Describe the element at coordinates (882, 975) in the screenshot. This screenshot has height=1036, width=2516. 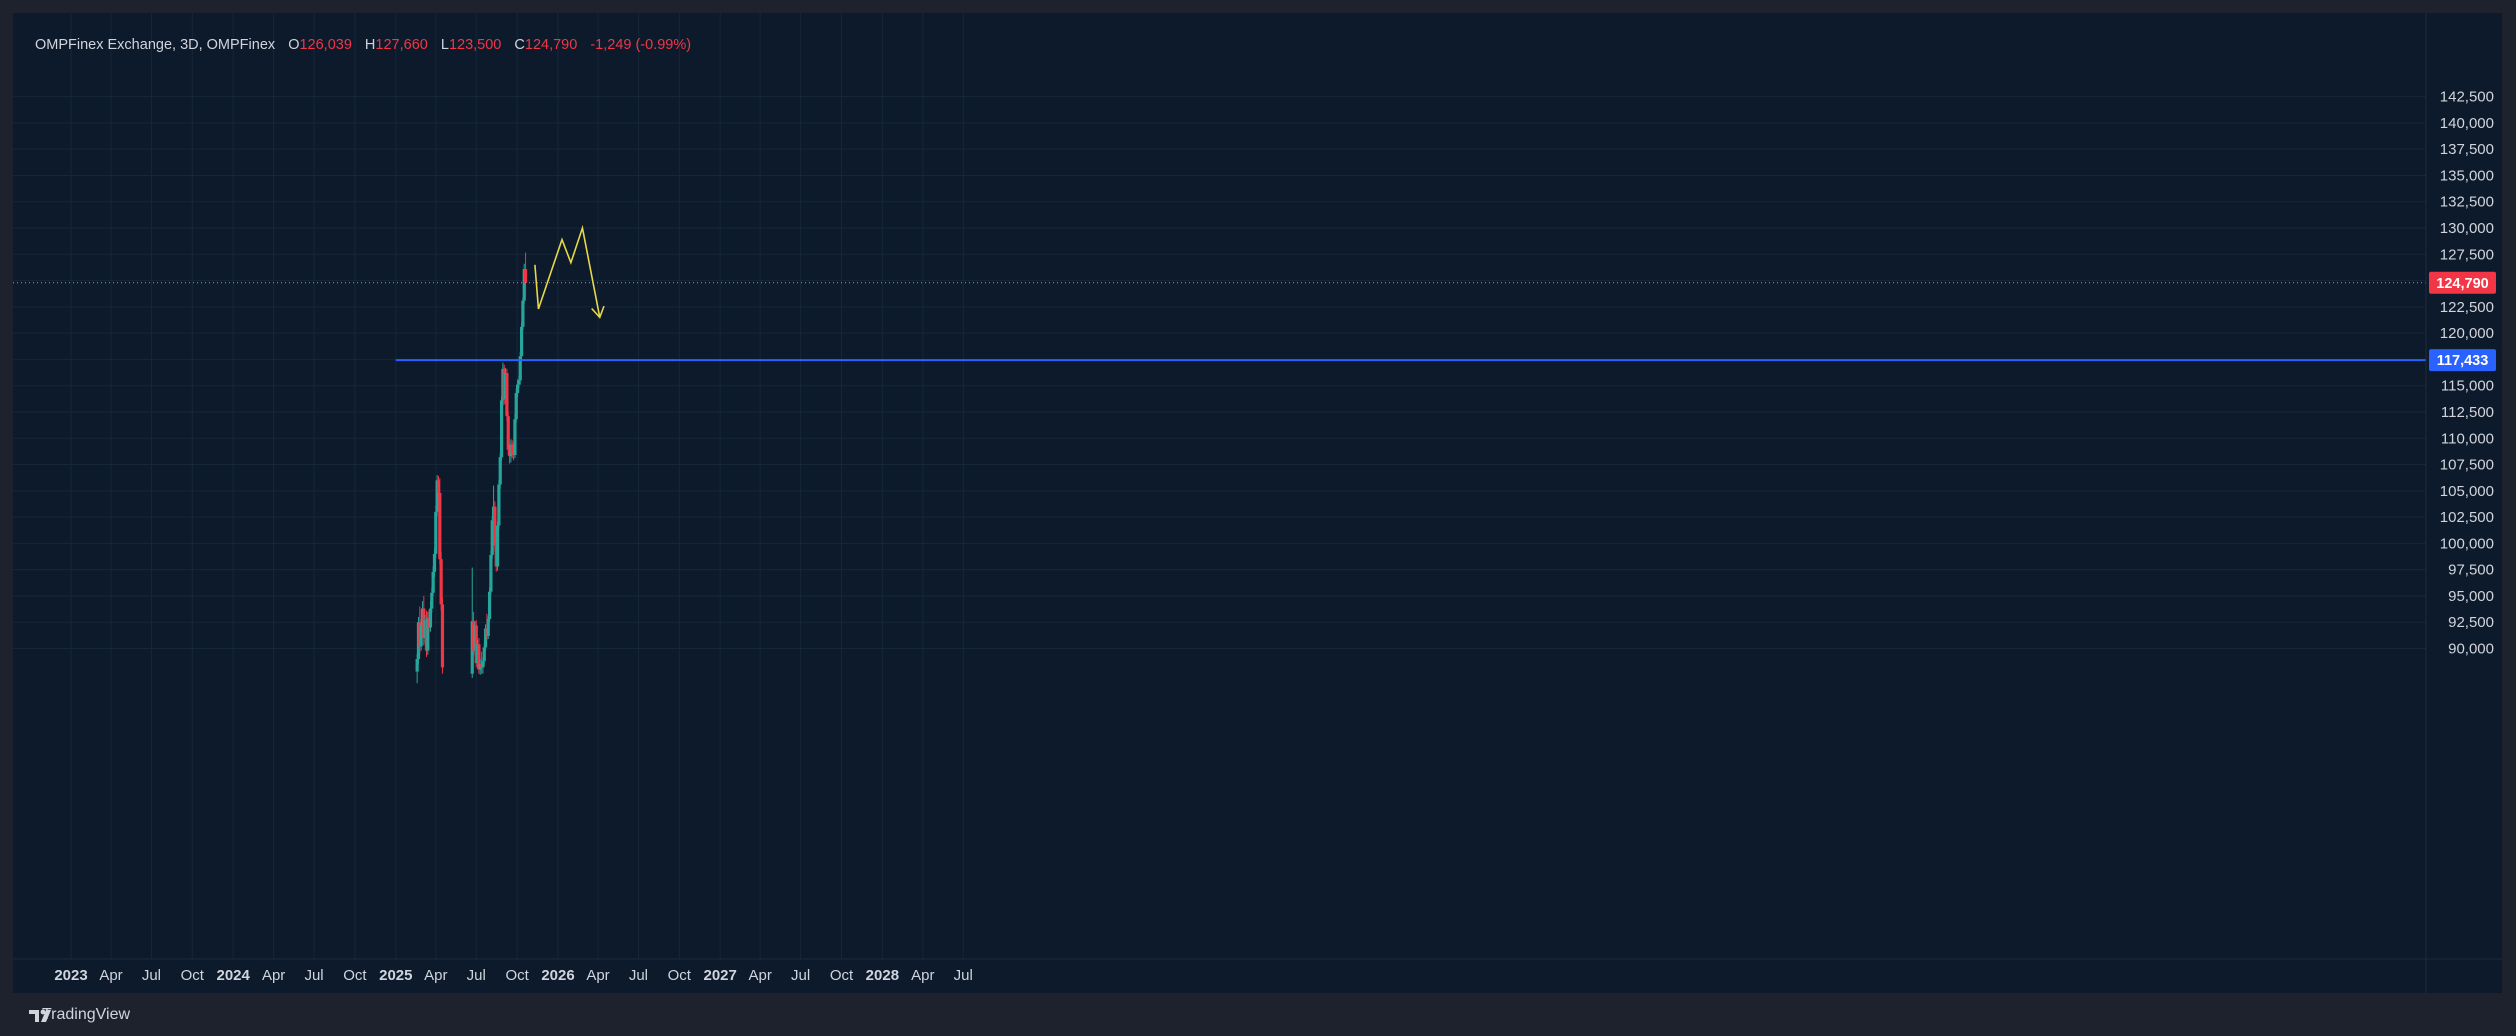
I see `time-tick-label: 2028` at that location.